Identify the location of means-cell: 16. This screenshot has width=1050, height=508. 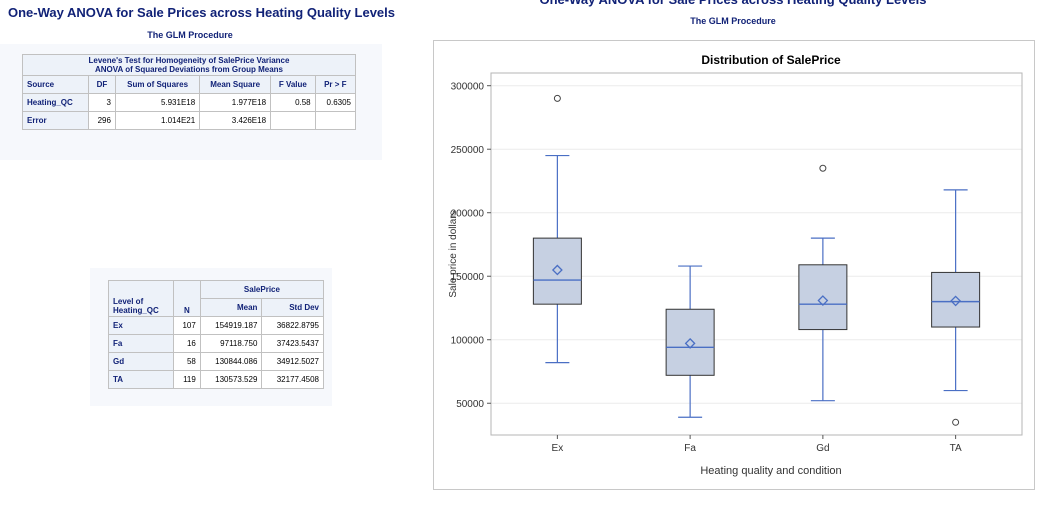
(187, 343).